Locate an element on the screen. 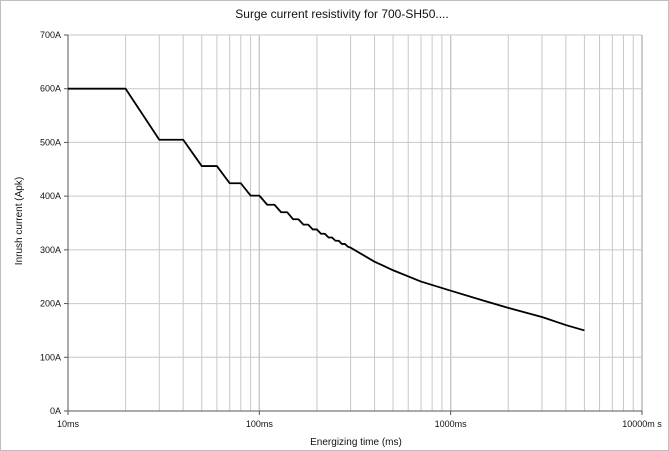 The height and width of the screenshot is (451, 669). x-tick-label: 100ms is located at coordinates (260, 424).